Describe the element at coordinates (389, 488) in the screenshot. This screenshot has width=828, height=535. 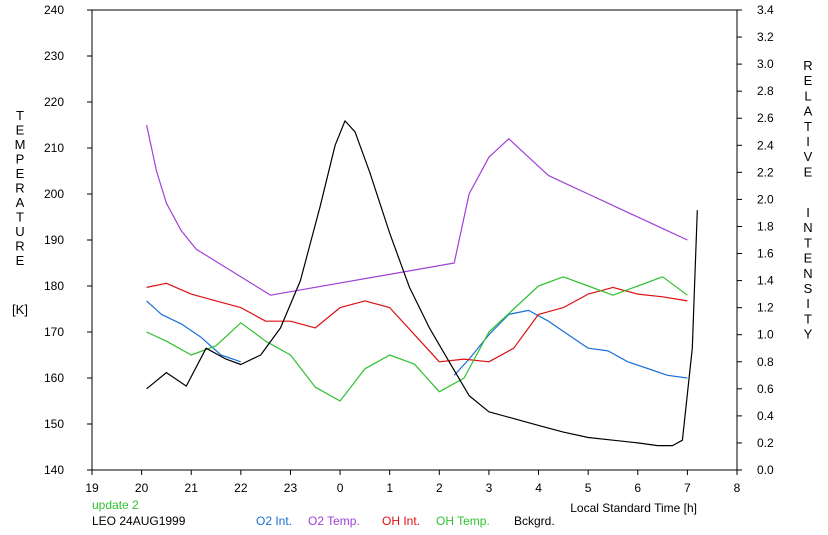
I see `x-tick-label: 1` at that location.